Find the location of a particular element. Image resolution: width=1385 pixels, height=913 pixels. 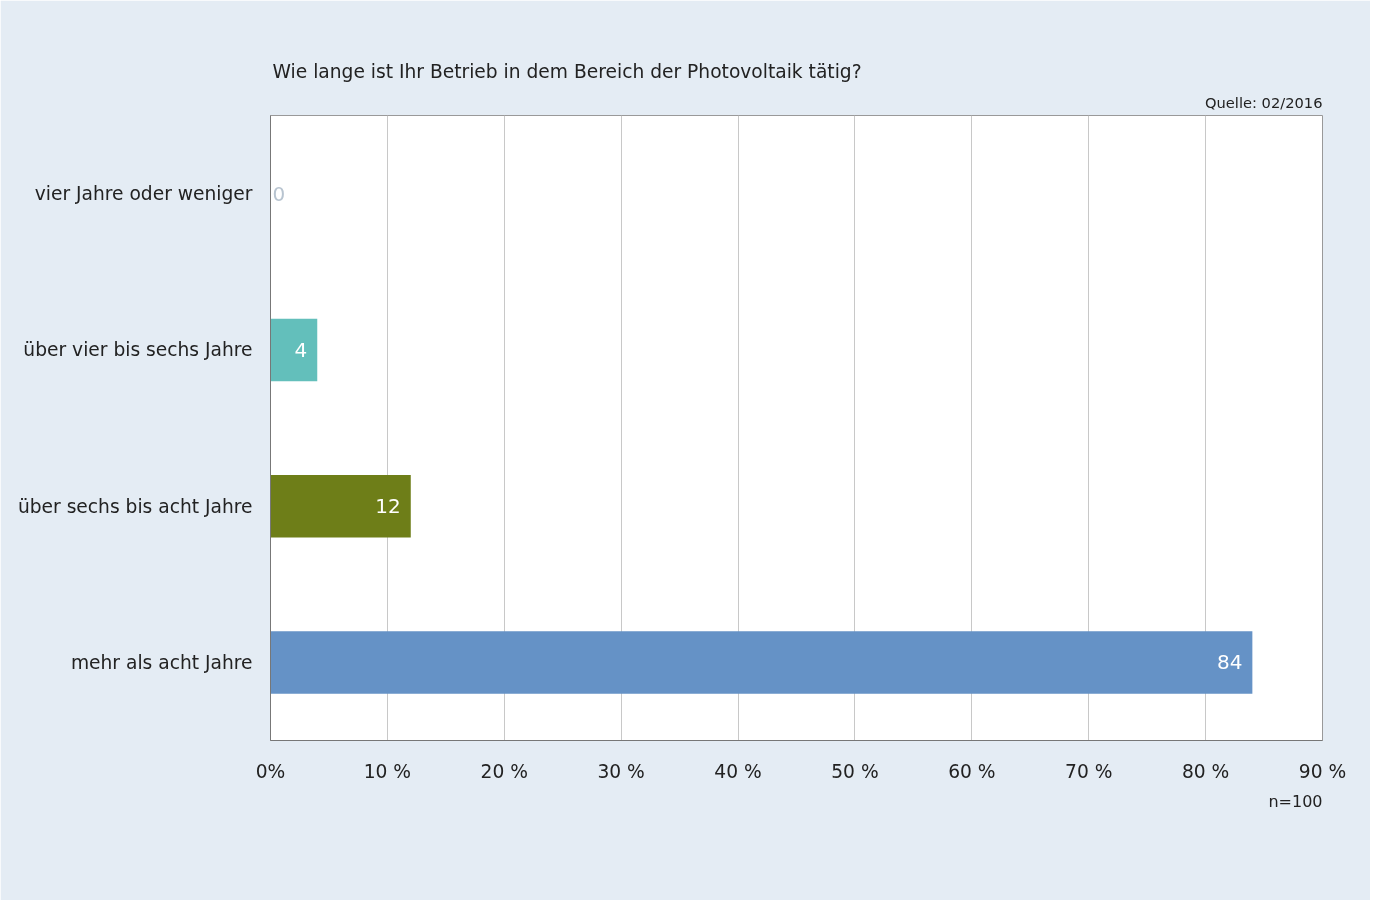

x-tick-label: 0% is located at coordinates (270, 771).